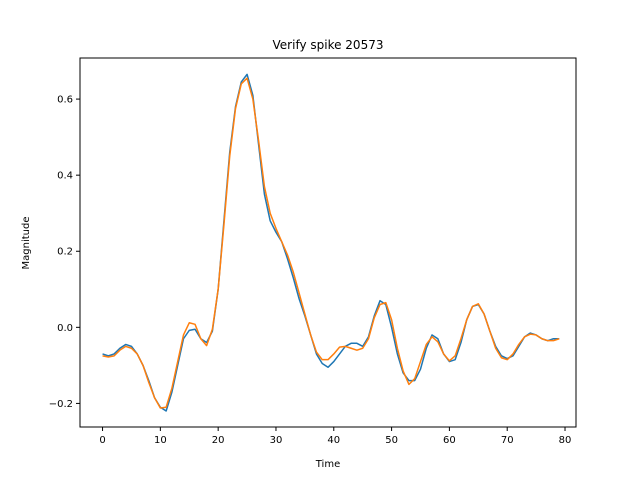  I want to click on y-tick-label: 0.4, so click(65, 176).